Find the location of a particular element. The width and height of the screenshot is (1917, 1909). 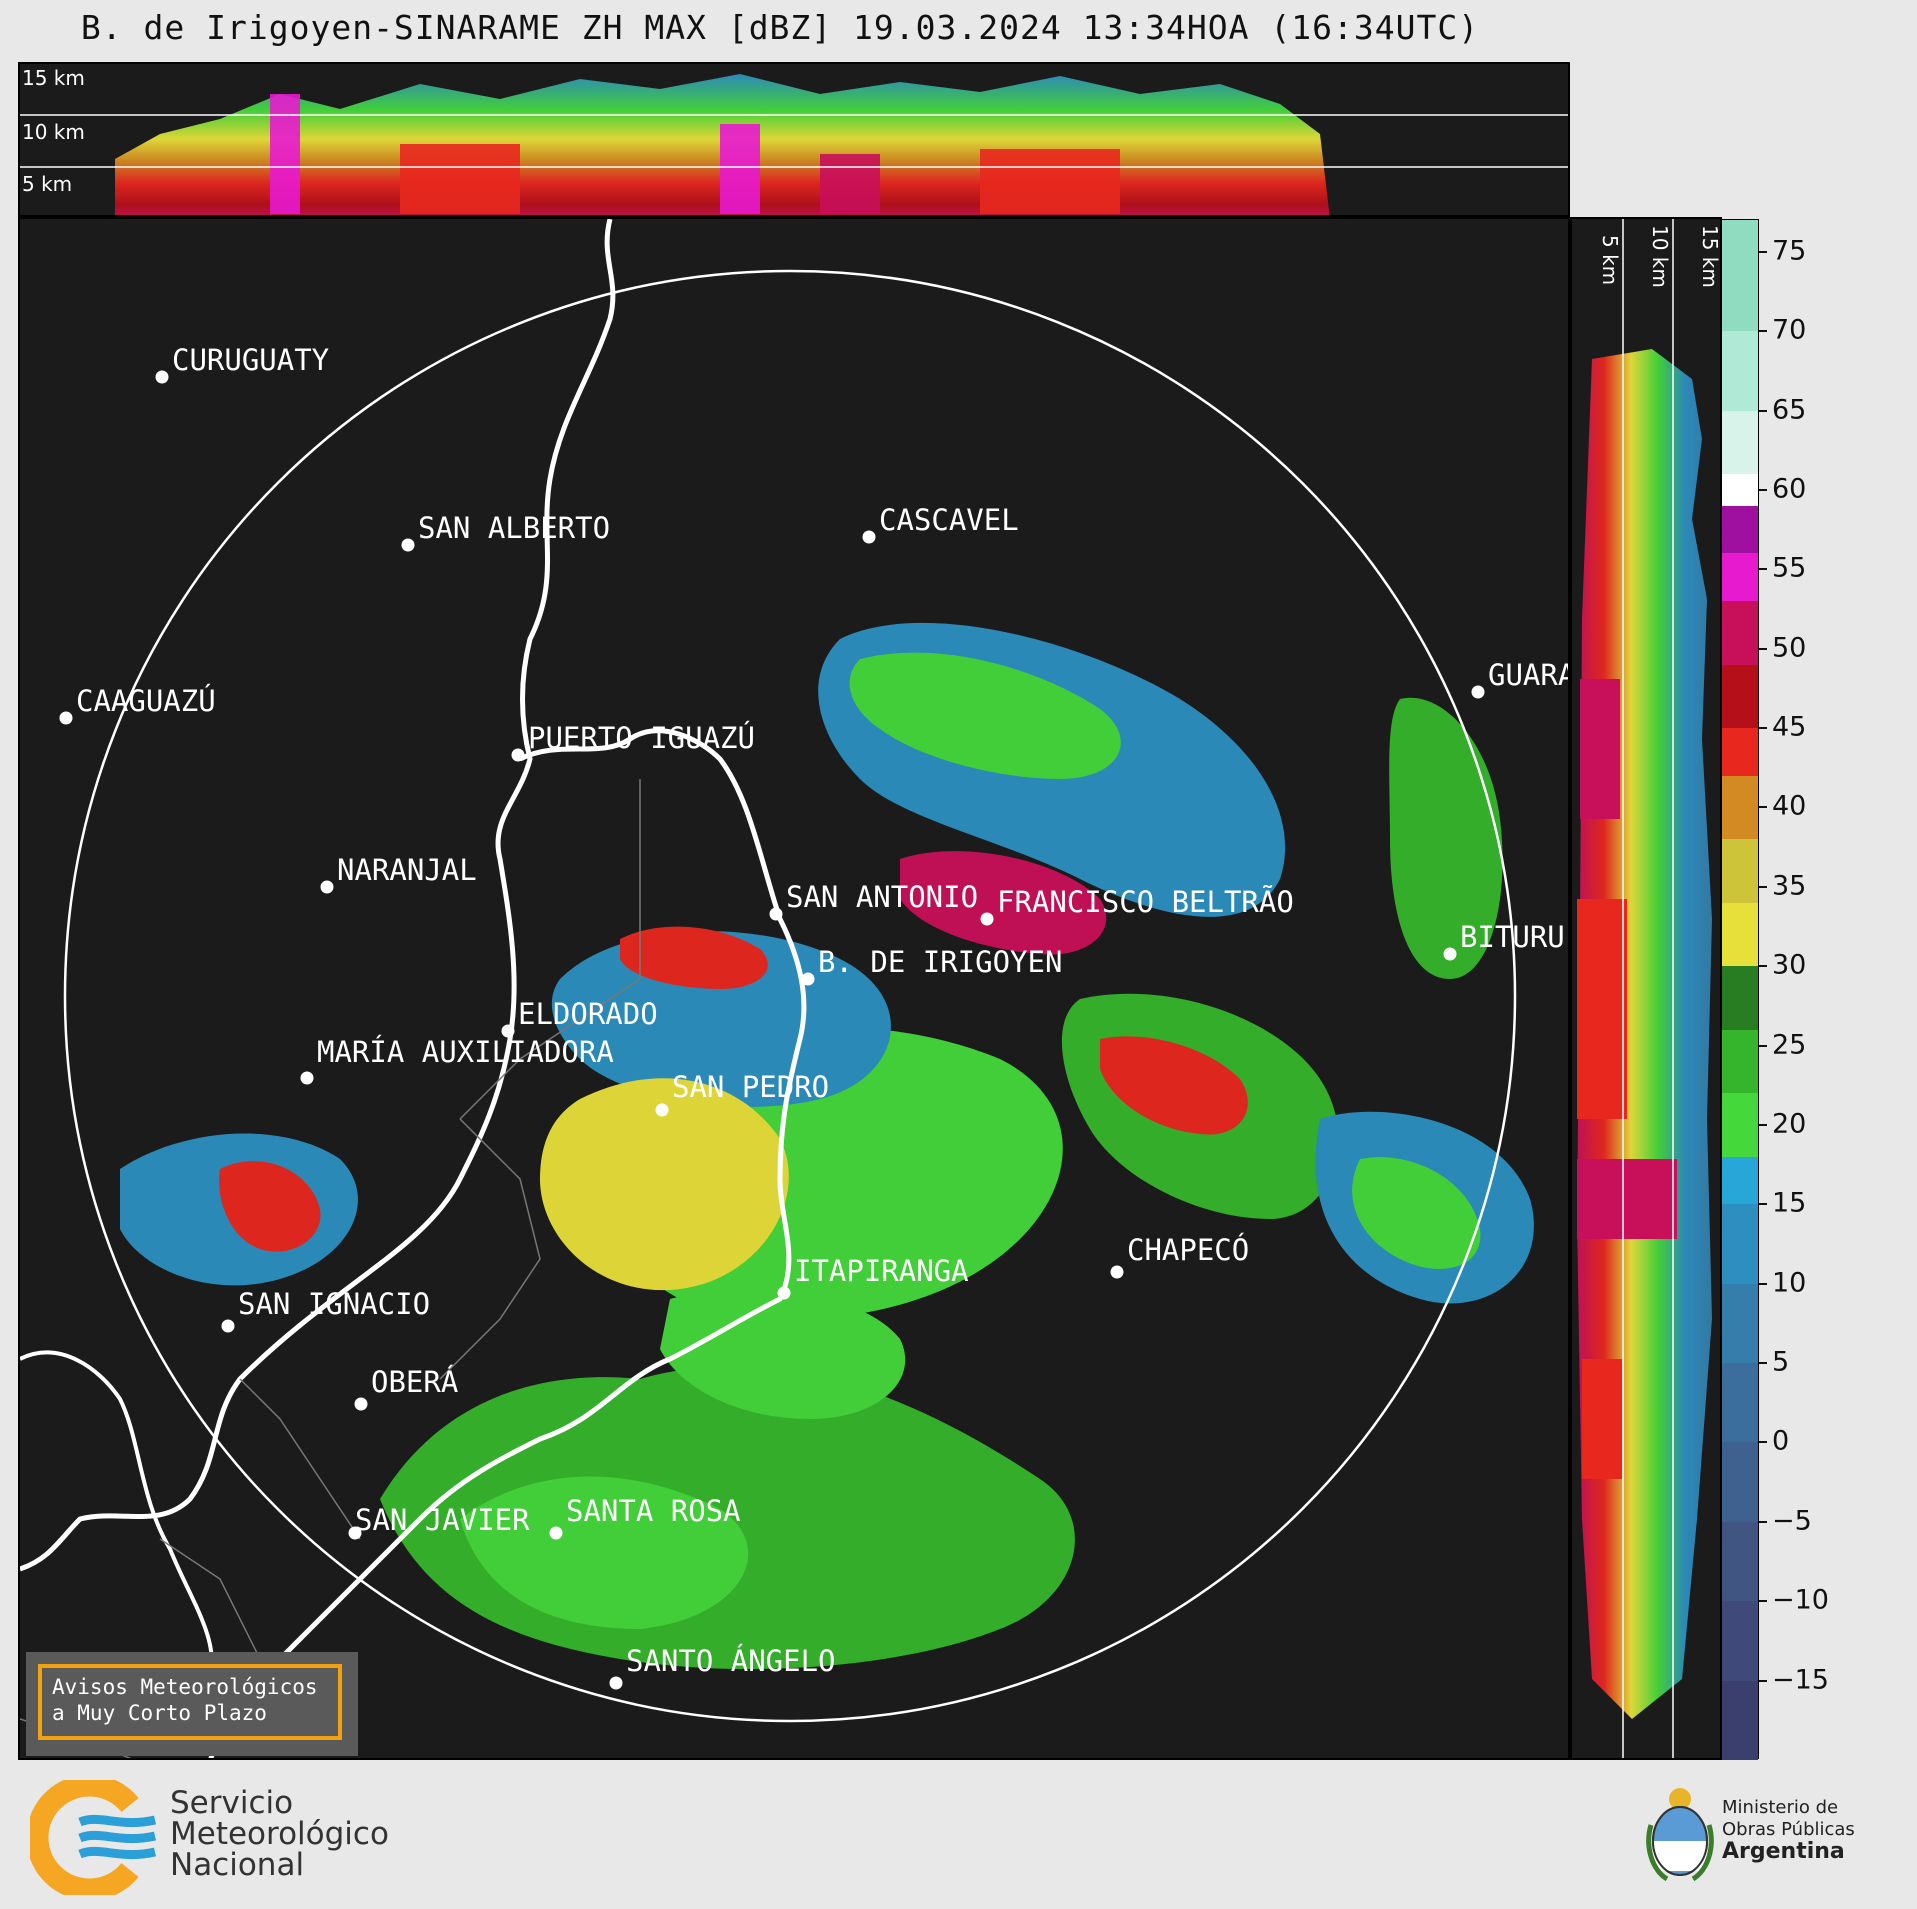

ministerio-wordmark: Ministerio de Obras Públicas Argentina is located at coordinates (1788, 1830).